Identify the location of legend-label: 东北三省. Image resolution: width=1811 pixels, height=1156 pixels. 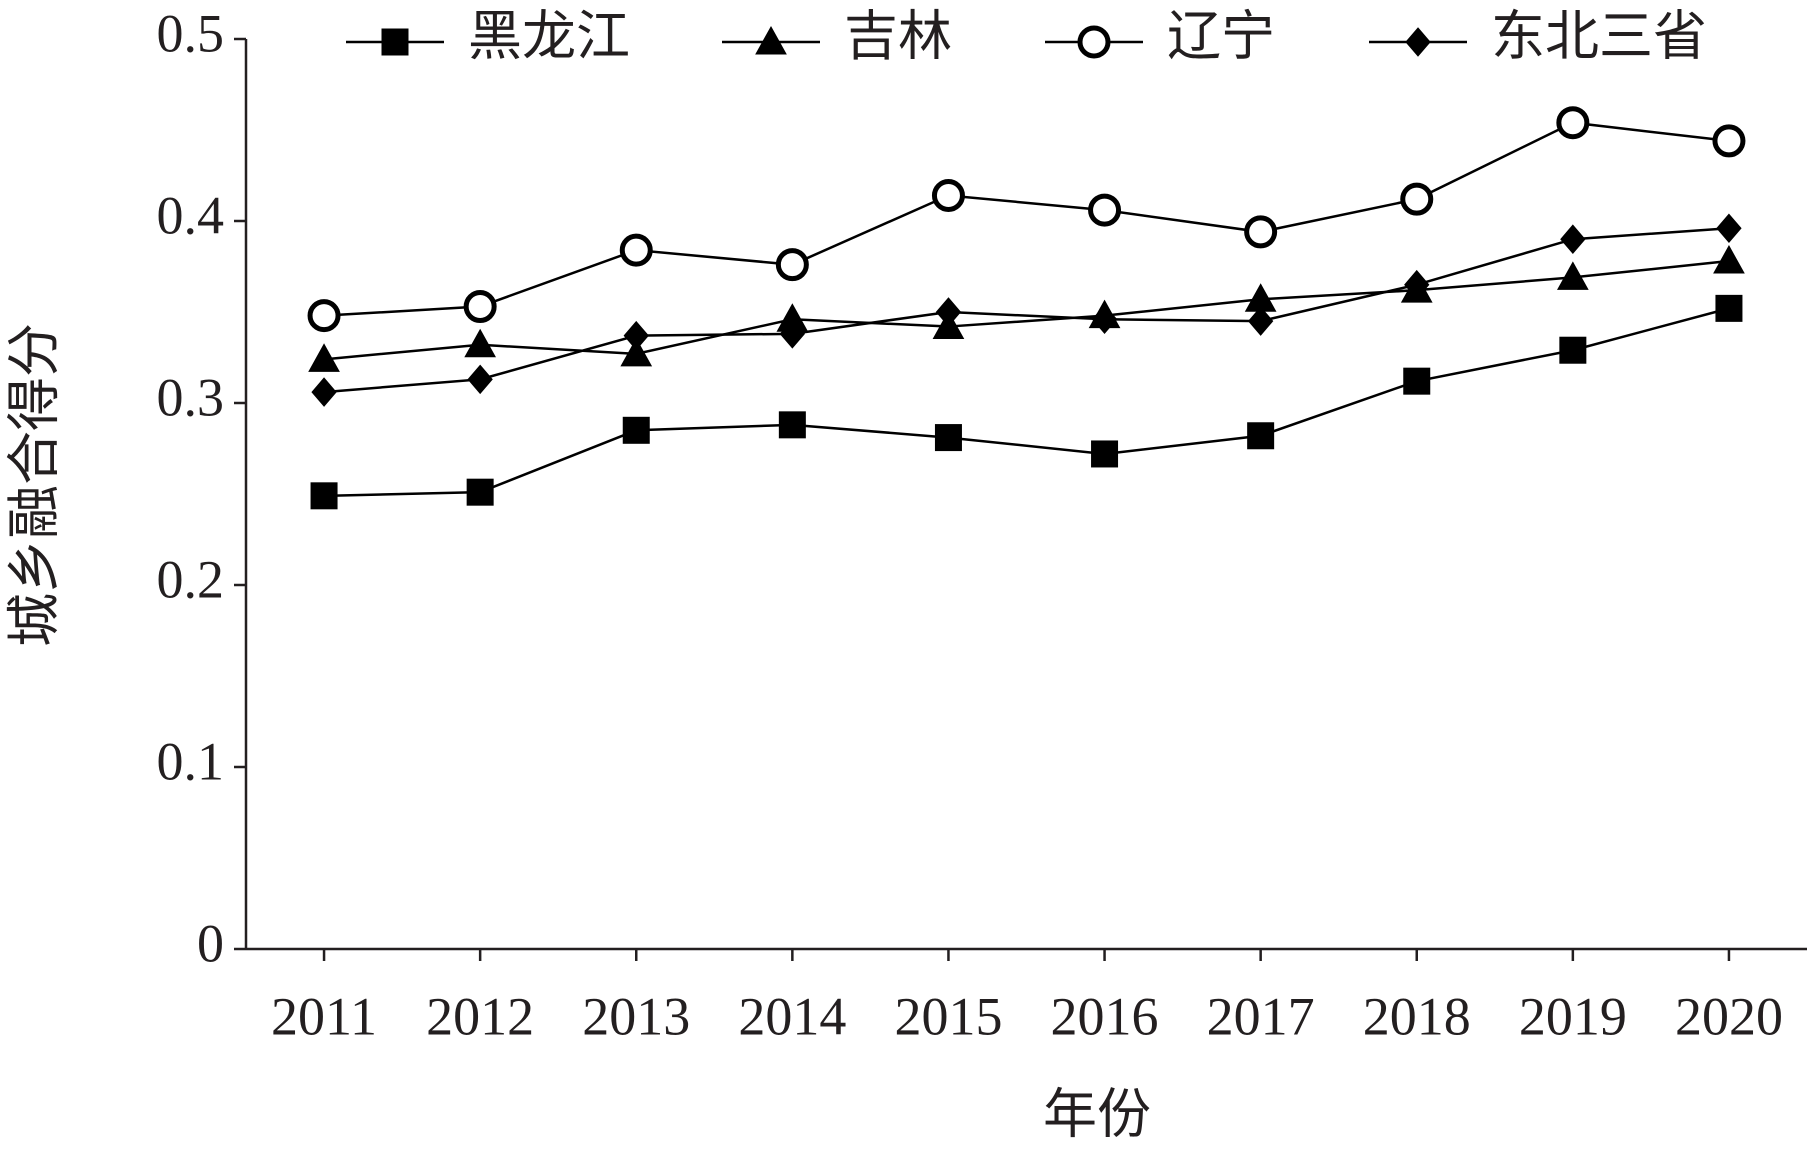
(1599, 36).